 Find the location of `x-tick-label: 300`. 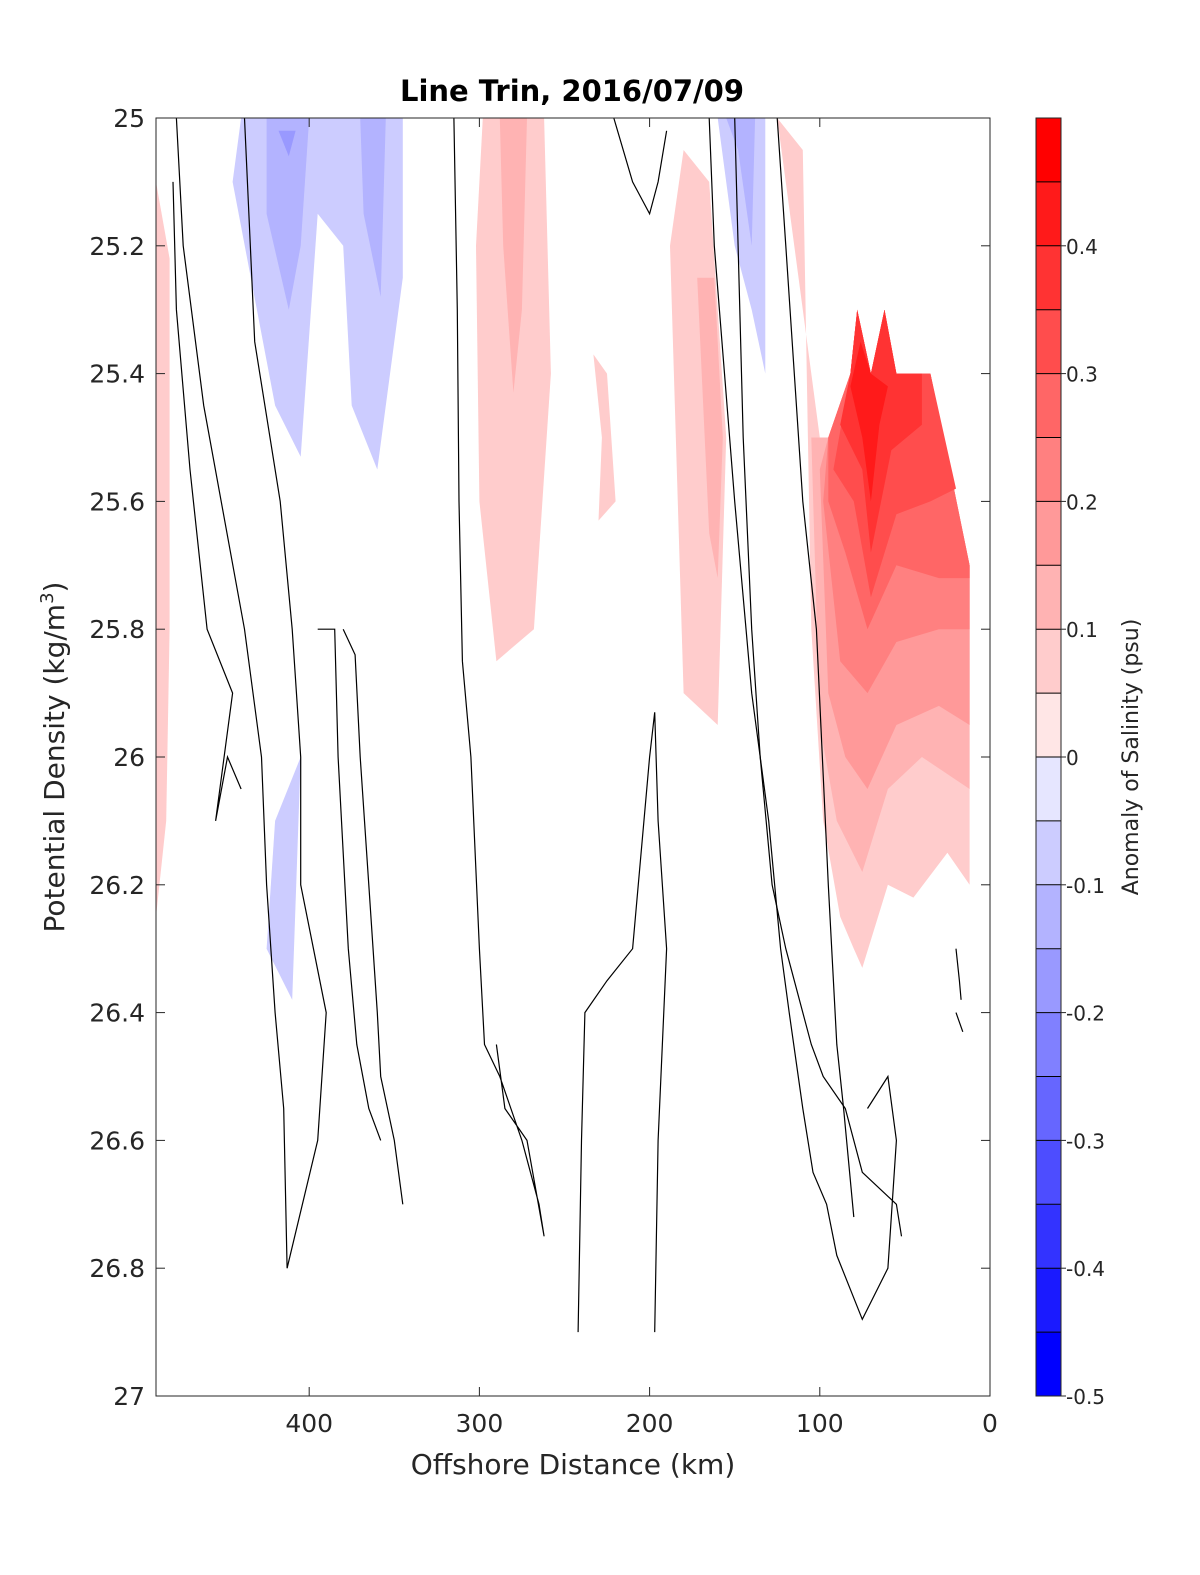

x-tick-label: 300 is located at coordinates (480, 1423).